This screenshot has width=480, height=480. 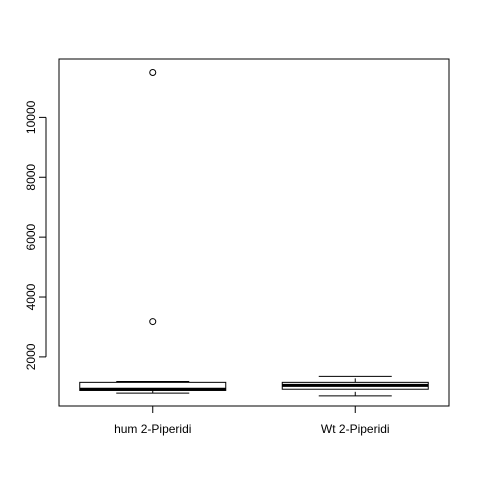 What do you see at coordinates (31, 296) in the screenshot?
I see `y-tick-label: 4000` at bounding box center [31, 296].